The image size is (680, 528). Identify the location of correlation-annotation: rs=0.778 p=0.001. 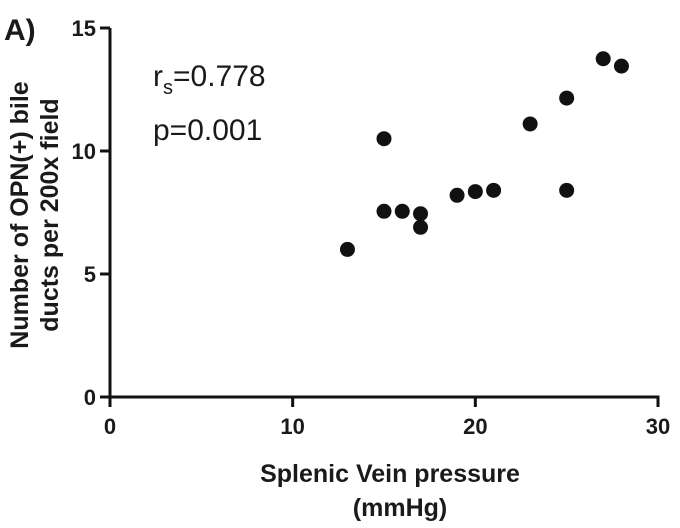
(209, 103).